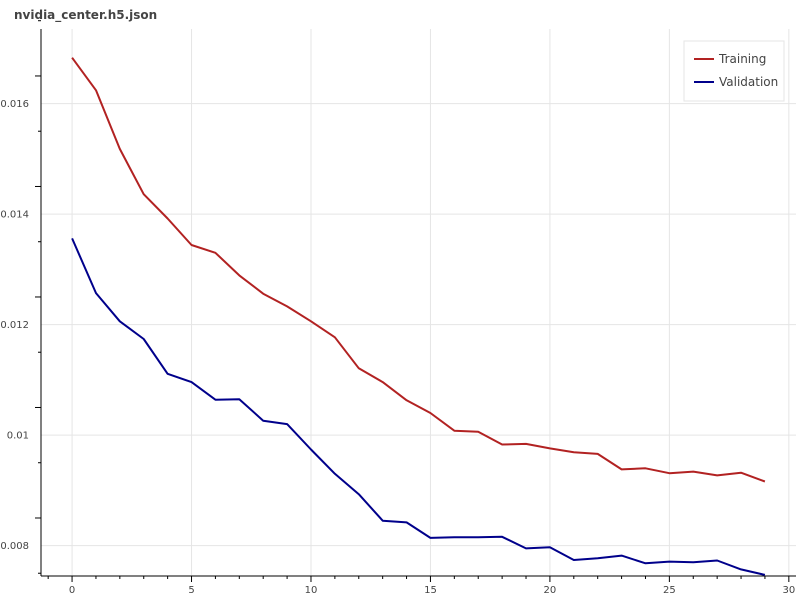 The image size is (800, 600). I want to click on legend-label-validation: Validation, so click(748, 82).